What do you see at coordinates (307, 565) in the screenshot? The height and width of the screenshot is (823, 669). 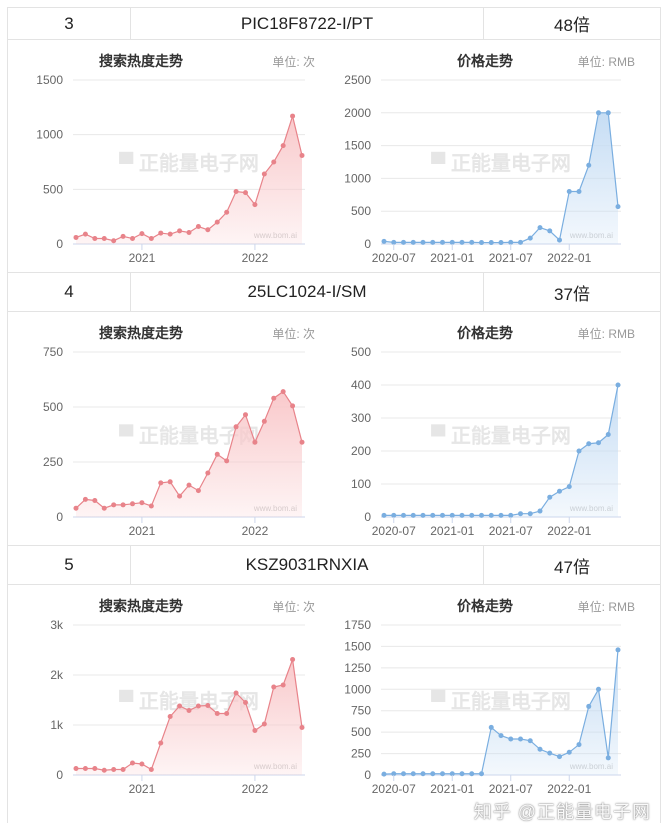 I see `part-number: KSZ9031RNXIA` at bounding box center [307, 565].